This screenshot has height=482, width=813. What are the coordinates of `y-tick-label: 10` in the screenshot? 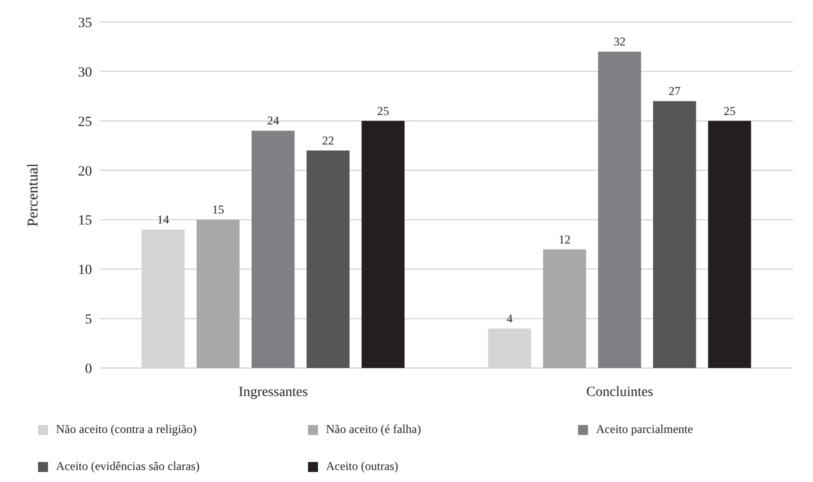 It's located at (85, 270).